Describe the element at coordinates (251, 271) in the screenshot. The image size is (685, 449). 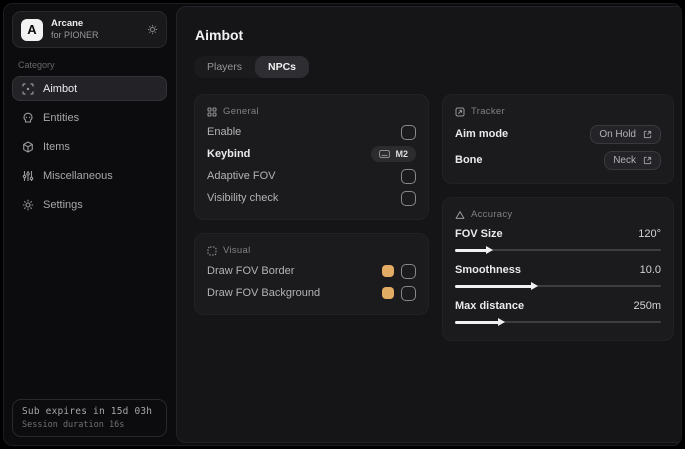
I see `setting-label: Draw FOV Border` at that location.